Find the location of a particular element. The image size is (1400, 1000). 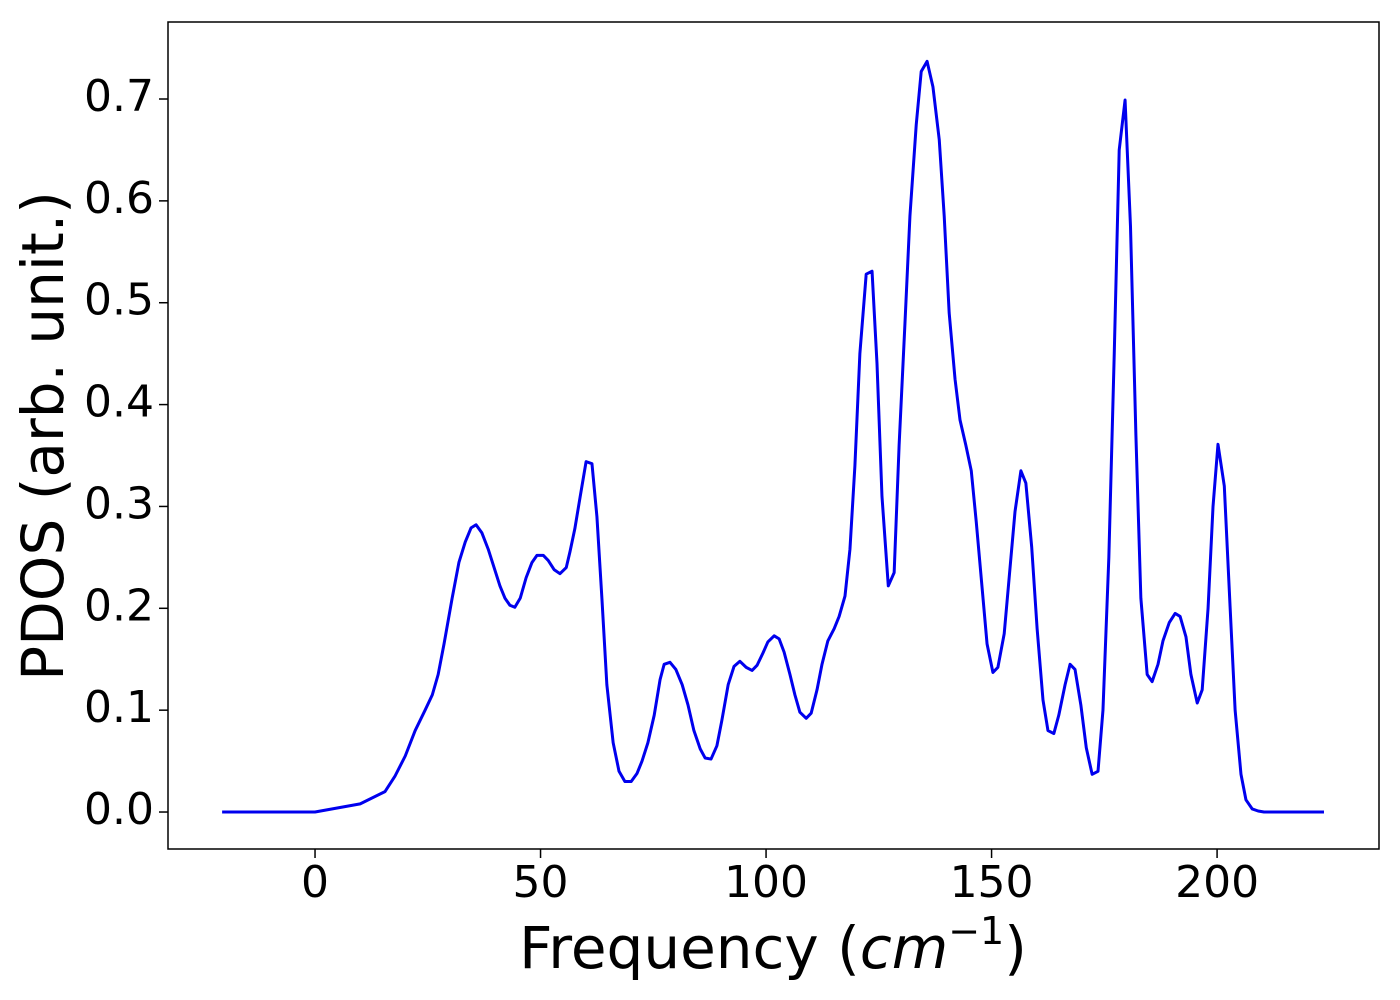

x-label-close: ) is located at coordinates (1015, 948).